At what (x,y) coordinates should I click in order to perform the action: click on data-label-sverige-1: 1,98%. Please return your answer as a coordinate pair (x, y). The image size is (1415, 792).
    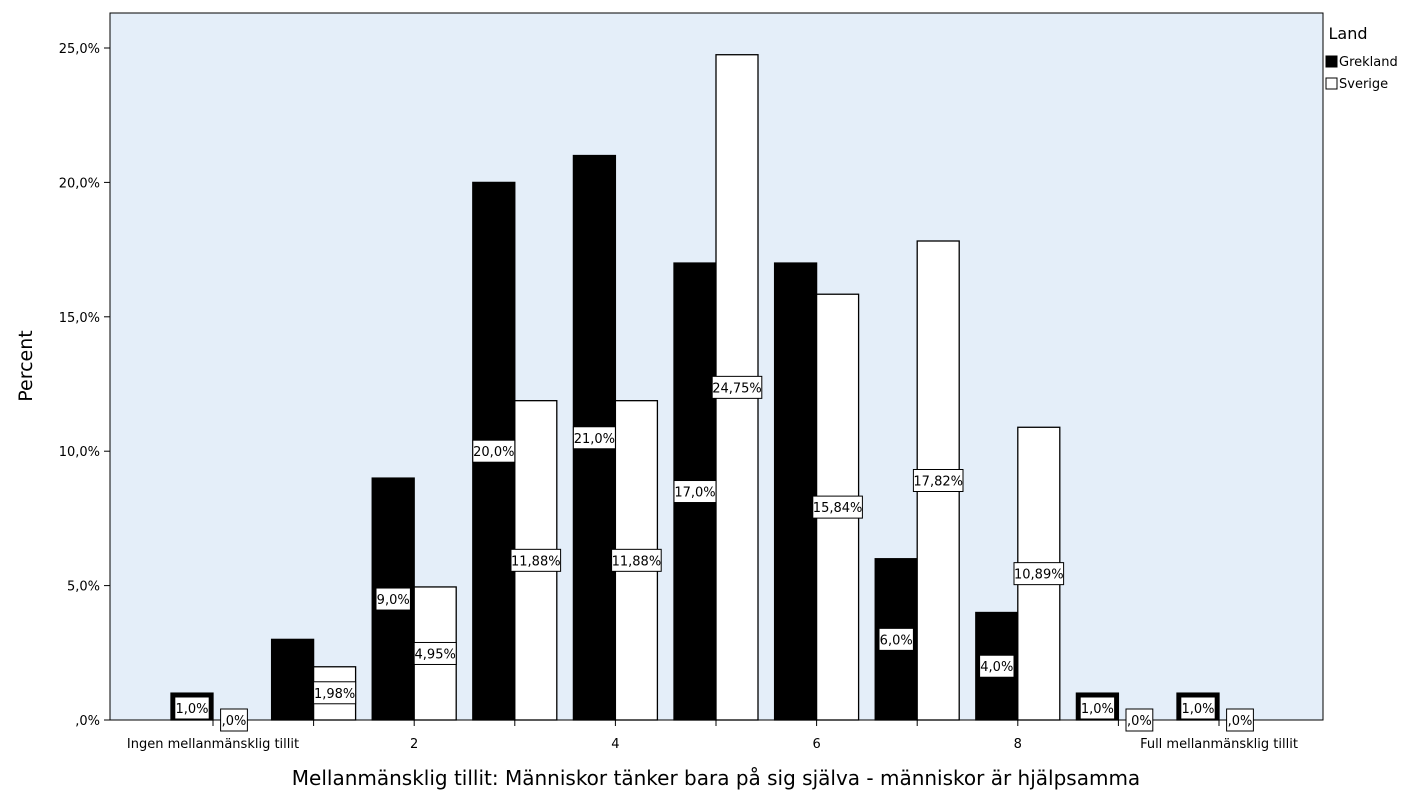
    Looking at the image, I should click on (335, 693).